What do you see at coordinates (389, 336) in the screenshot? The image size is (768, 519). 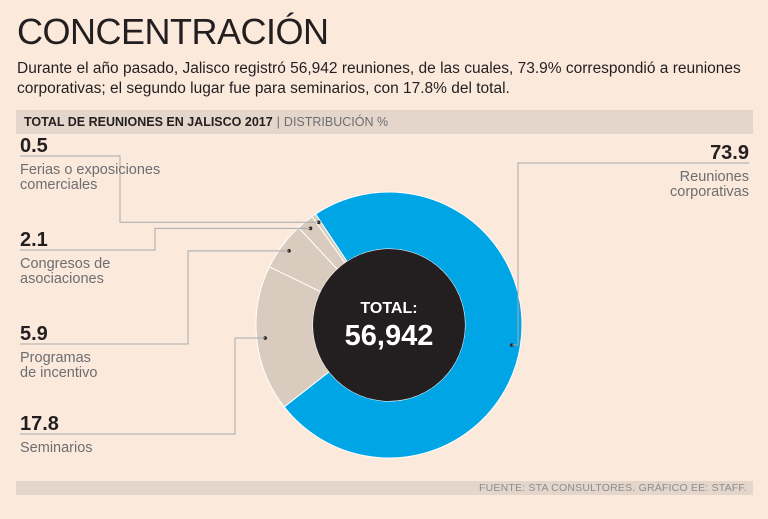 I see `center-value: 56,942` at bounding box center [389, 336].